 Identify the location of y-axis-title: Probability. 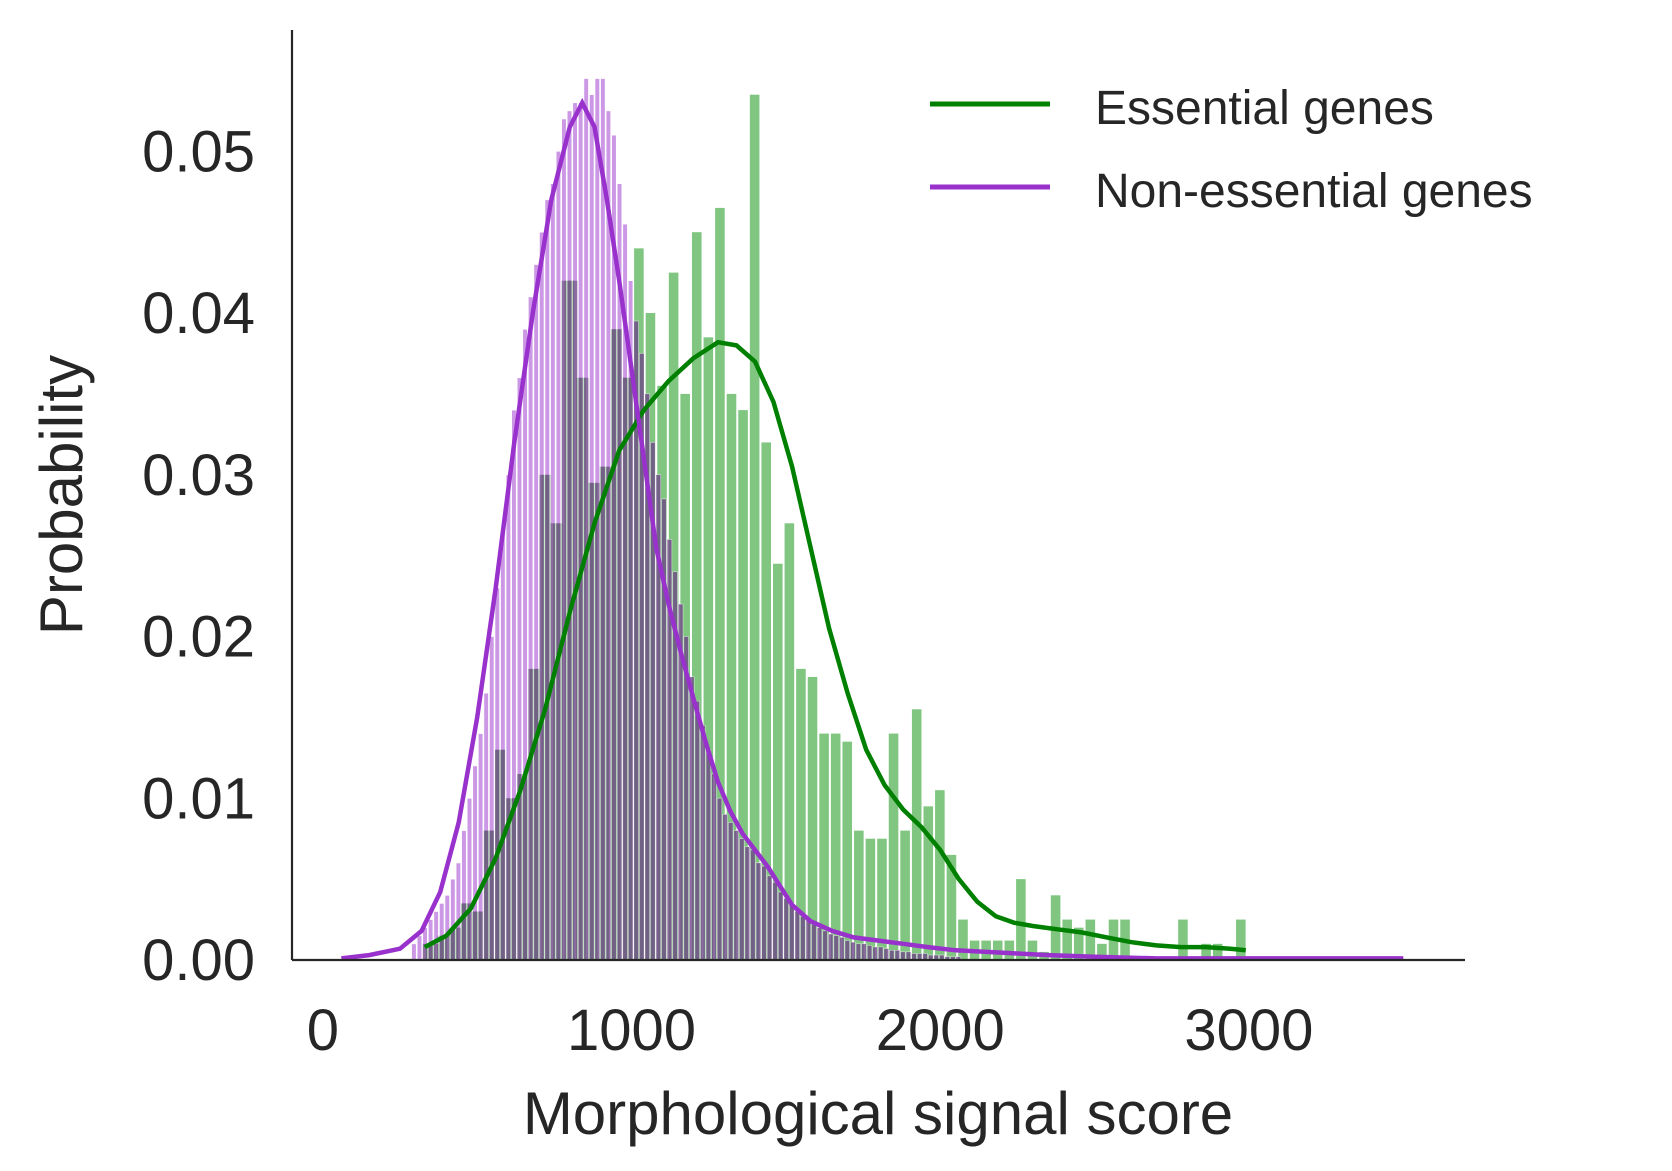
(61, 495).